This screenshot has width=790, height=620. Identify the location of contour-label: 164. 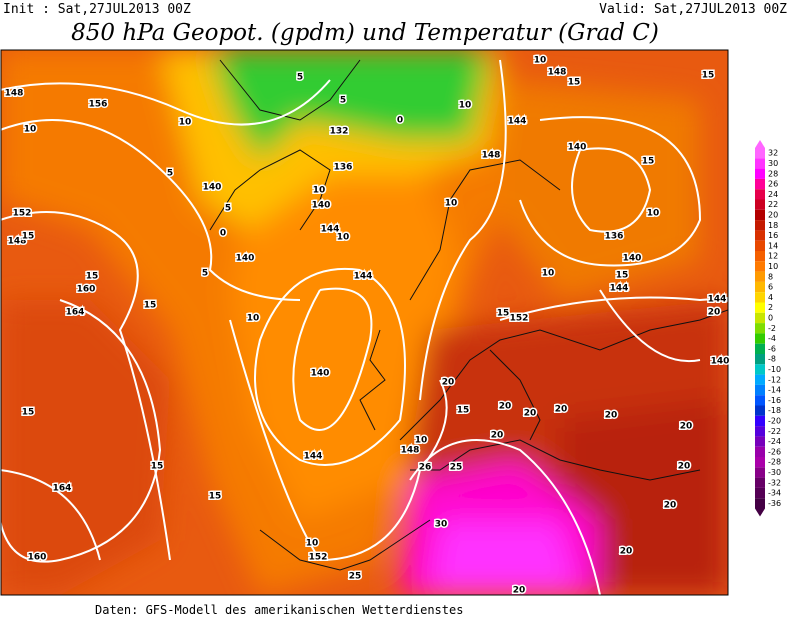
(62, 489).